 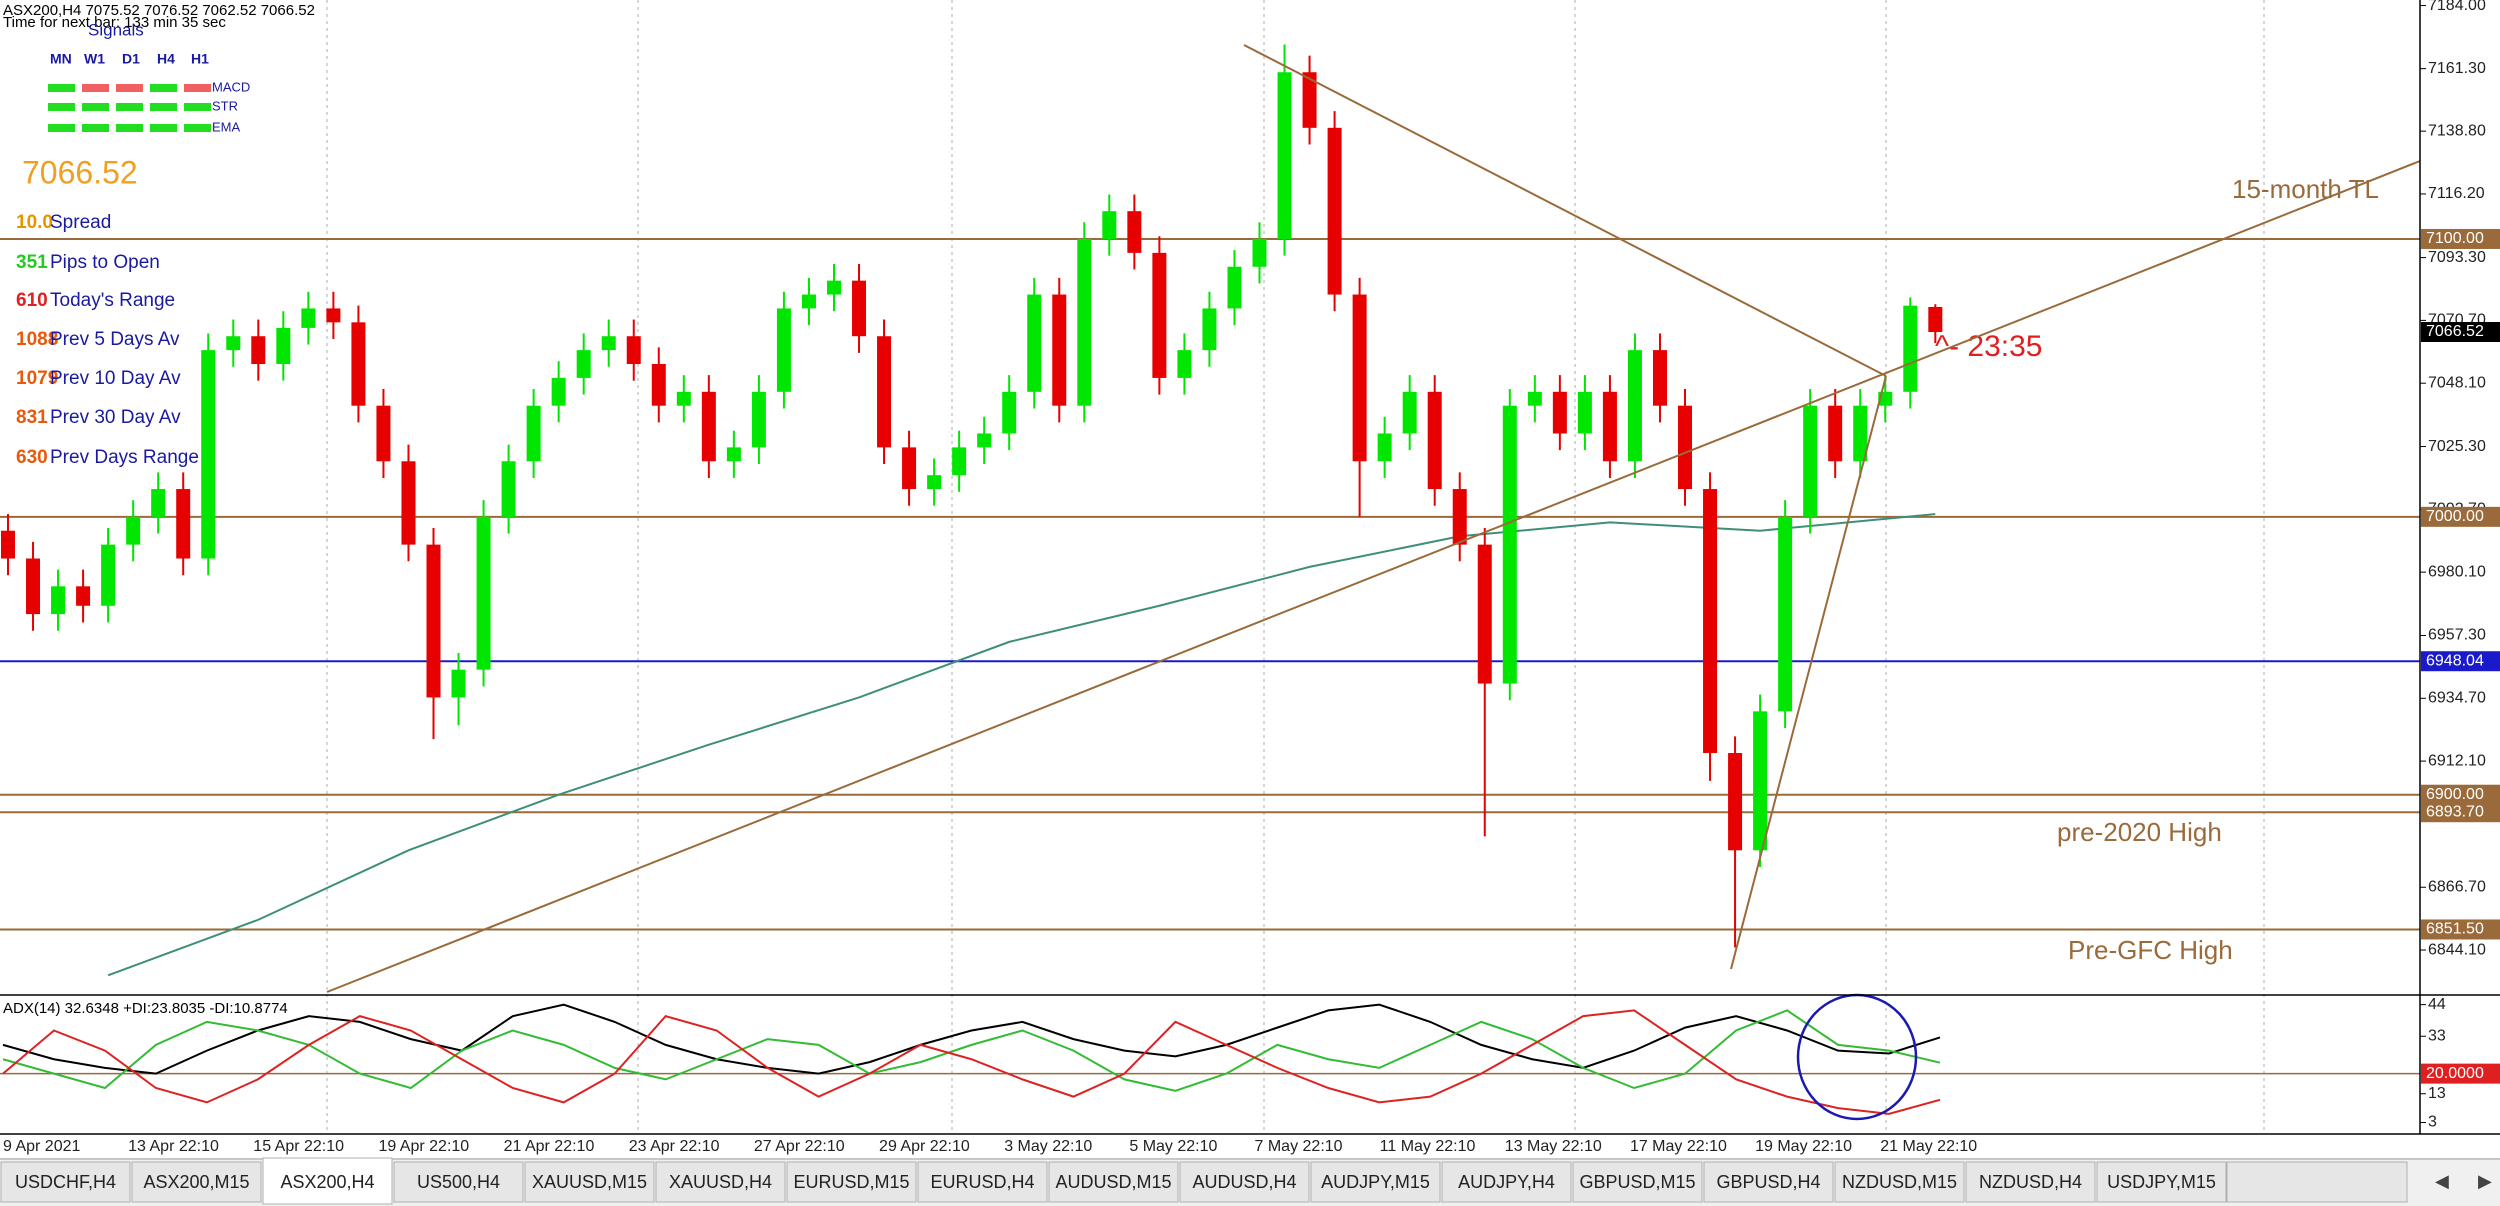 What do you see at coordinates (226, 126) in the screenshot?
I see `signal-name: EMA` at bounding box center [226, 126].